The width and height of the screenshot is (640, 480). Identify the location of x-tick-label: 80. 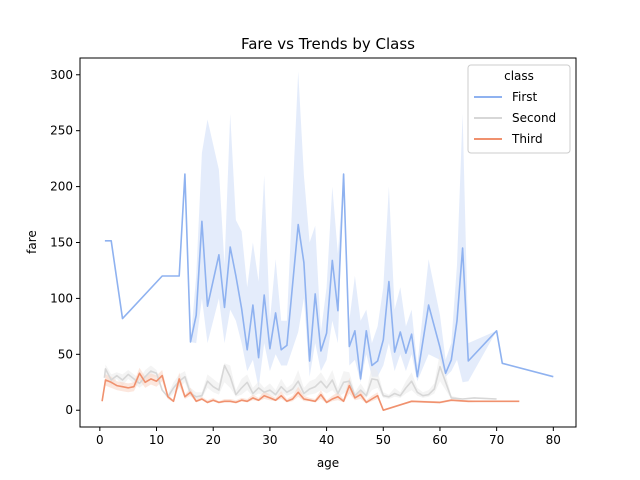
(553, 440).